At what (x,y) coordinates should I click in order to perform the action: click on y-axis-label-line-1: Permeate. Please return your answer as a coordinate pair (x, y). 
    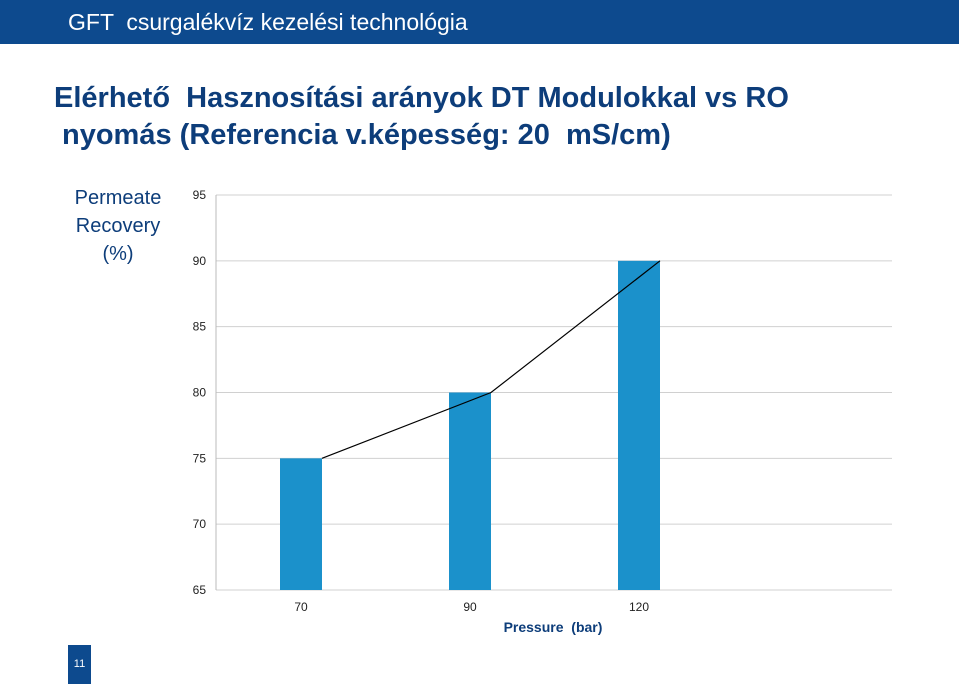
    Looking at the image, I should click on (118, 198).